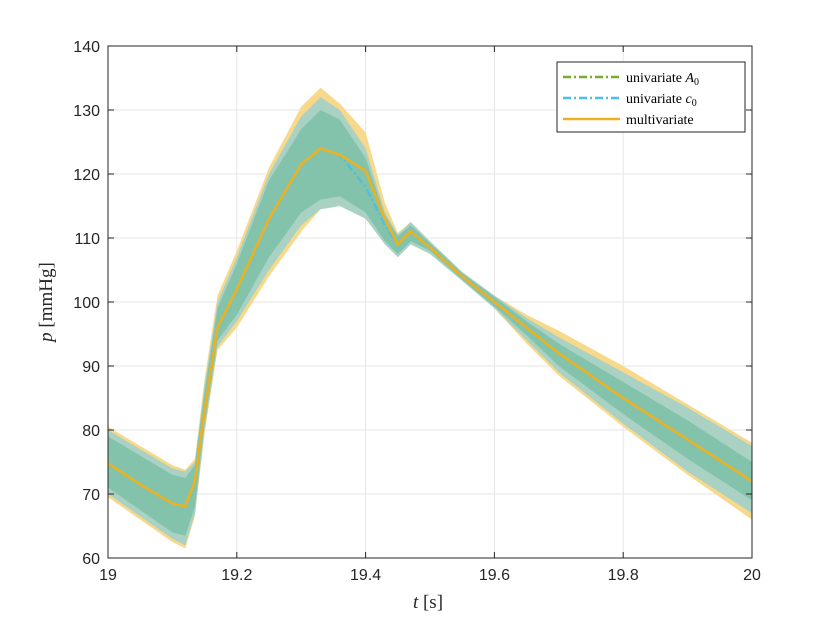 This screenshot has height=623, width=830. What do you see at coordinates (87, 239) in the screenshot?
I see `y-tick-label: 110` at bounding box center [87, 239].